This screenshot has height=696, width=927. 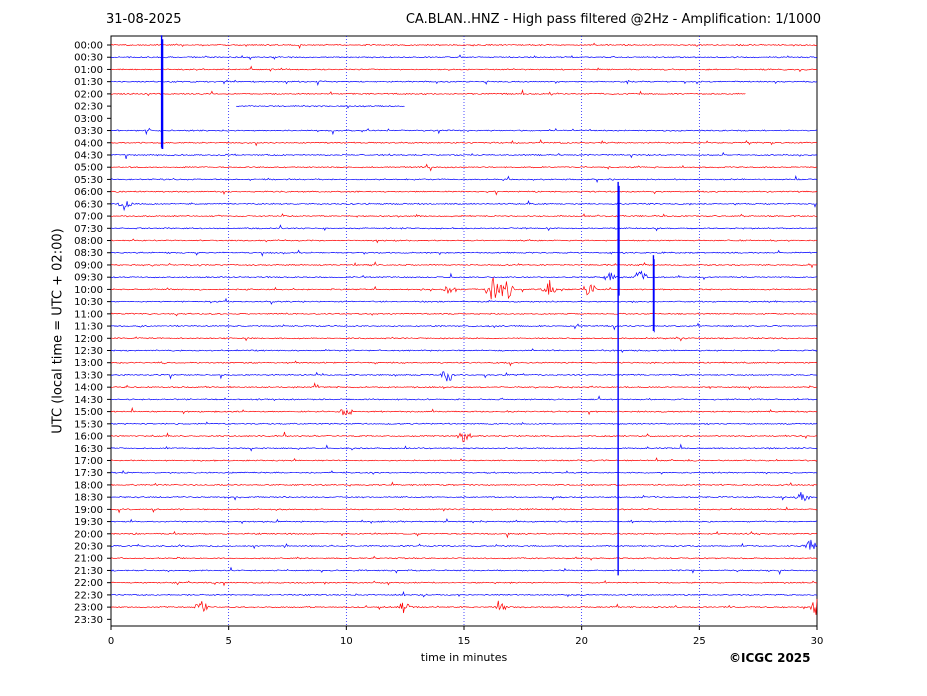 What do you see at coordinates (88, 155) in the screenshot?
I see `y-tick-label-04:30: 04:30` at bounding box center [88, 155].